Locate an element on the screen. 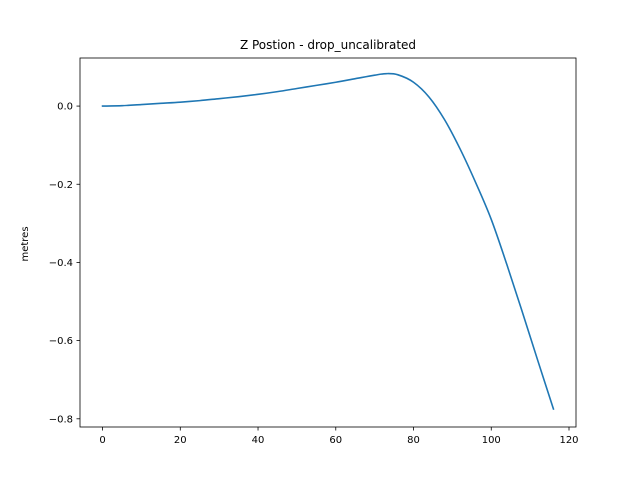 The image size is (640, 480). x-tick-label: 120 is located at coordinates (568, 440).